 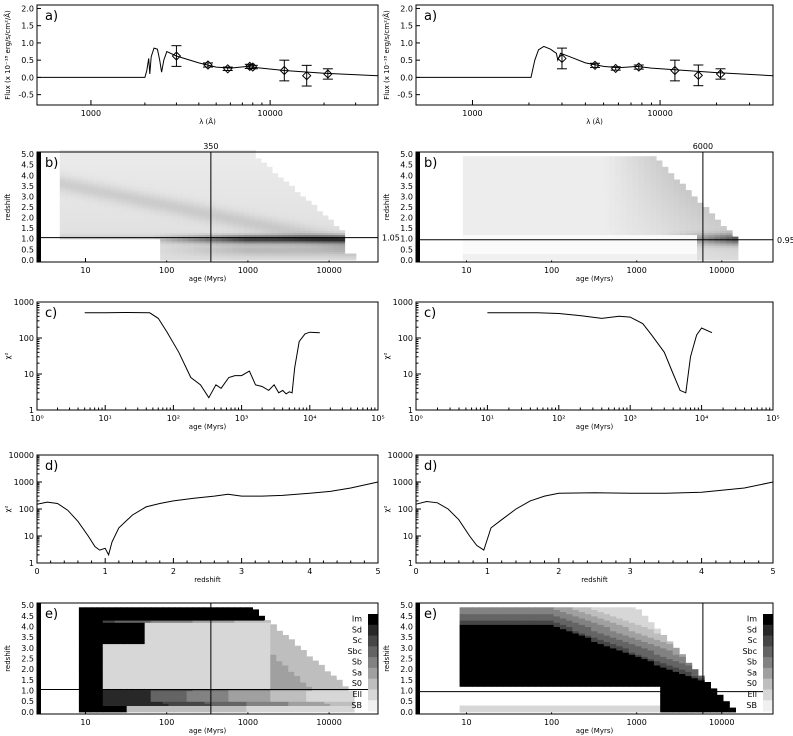 What do you see at coordinates (31, 563) in the screenshot?
I see `y-tick-label: 1` at bounding box center [31, 563].